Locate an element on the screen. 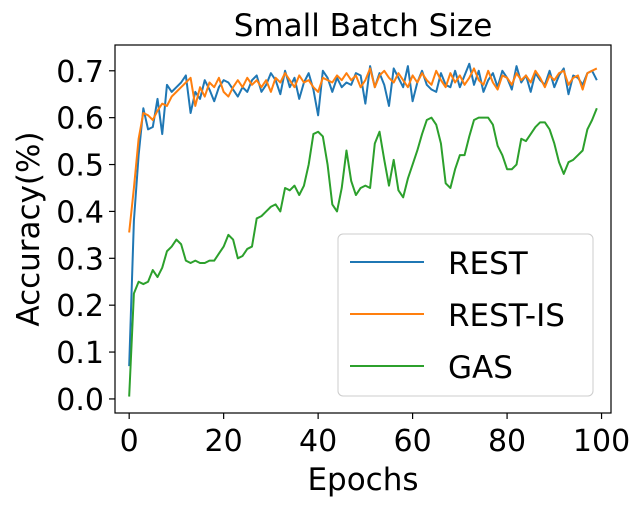 This screenshot has width=635, height=508. y-tick-label: 0.1 is located at coordinates (80, 353).